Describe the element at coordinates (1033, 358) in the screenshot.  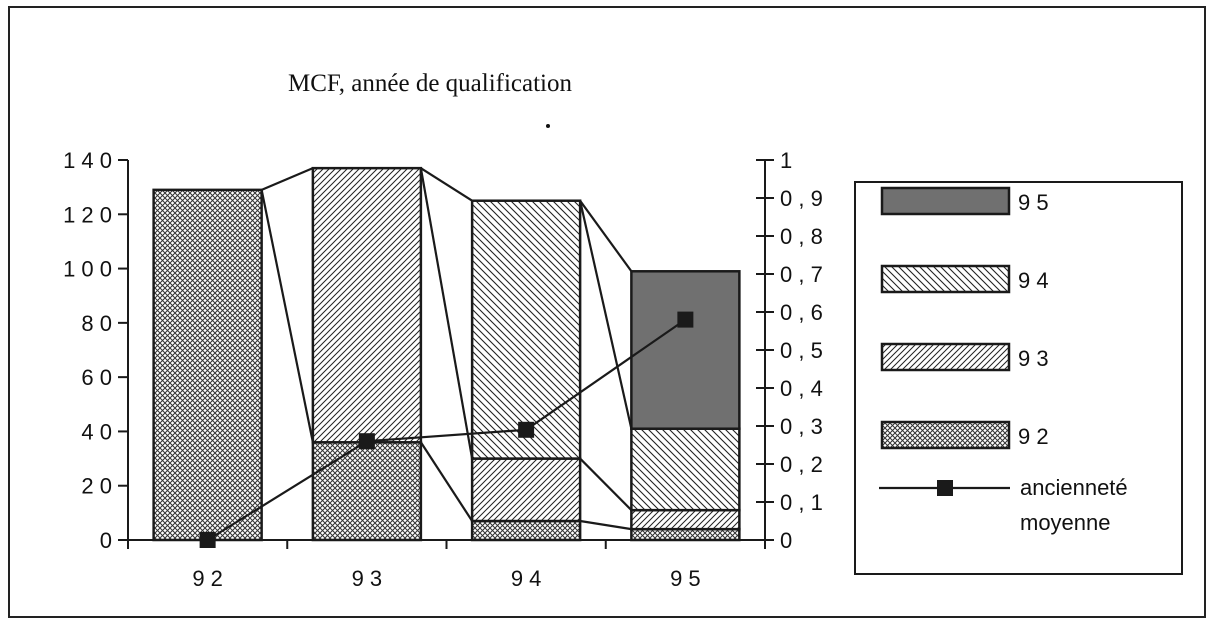
I see `legend-label: 9 3` at that location.